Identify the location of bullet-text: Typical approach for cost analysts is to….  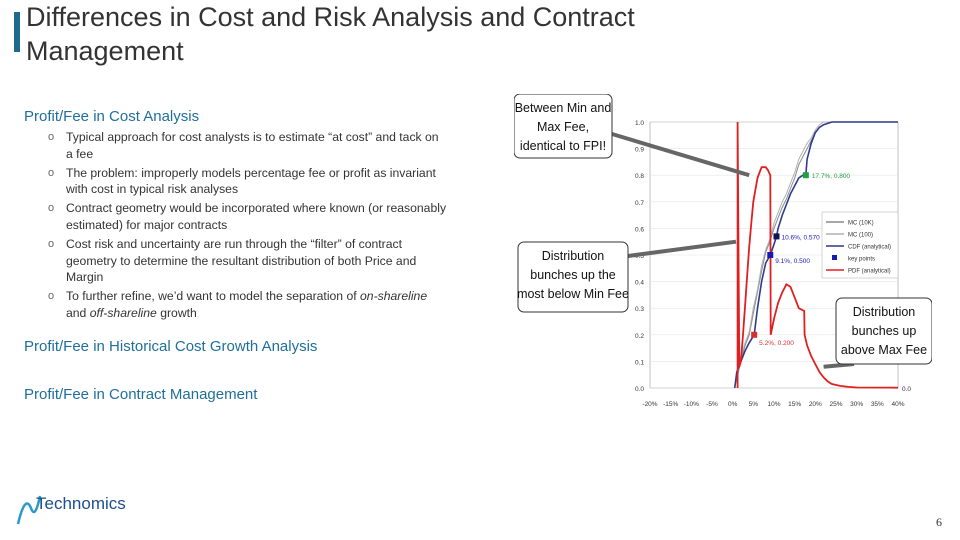
(252, 145).